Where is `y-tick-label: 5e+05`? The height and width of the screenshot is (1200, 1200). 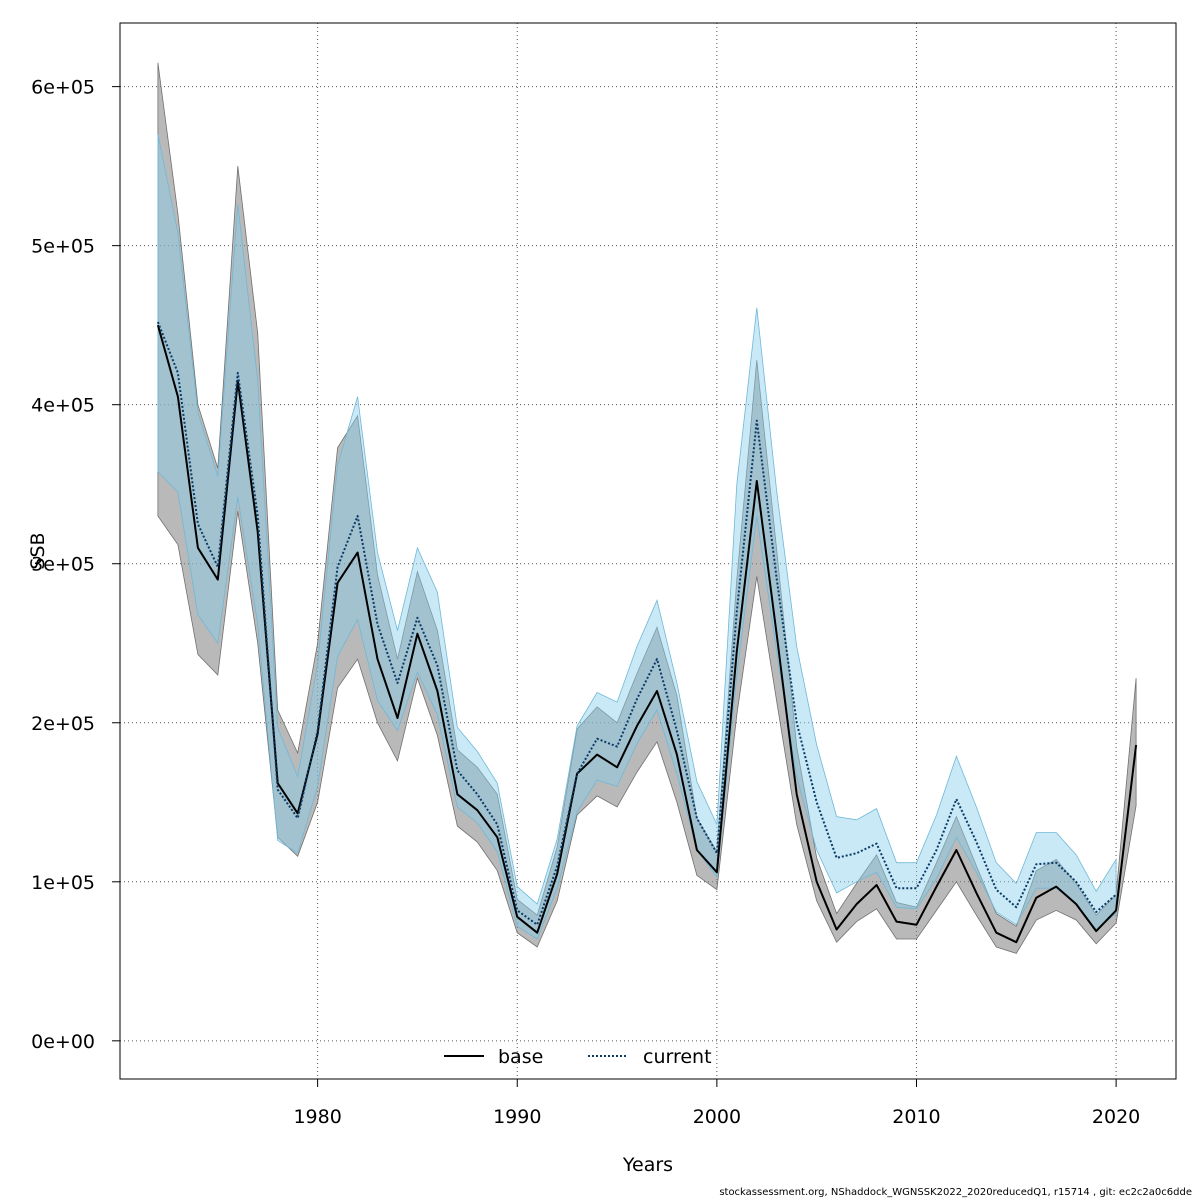
y-tick-label: 5e+05 is located at coordinates (63, 247).